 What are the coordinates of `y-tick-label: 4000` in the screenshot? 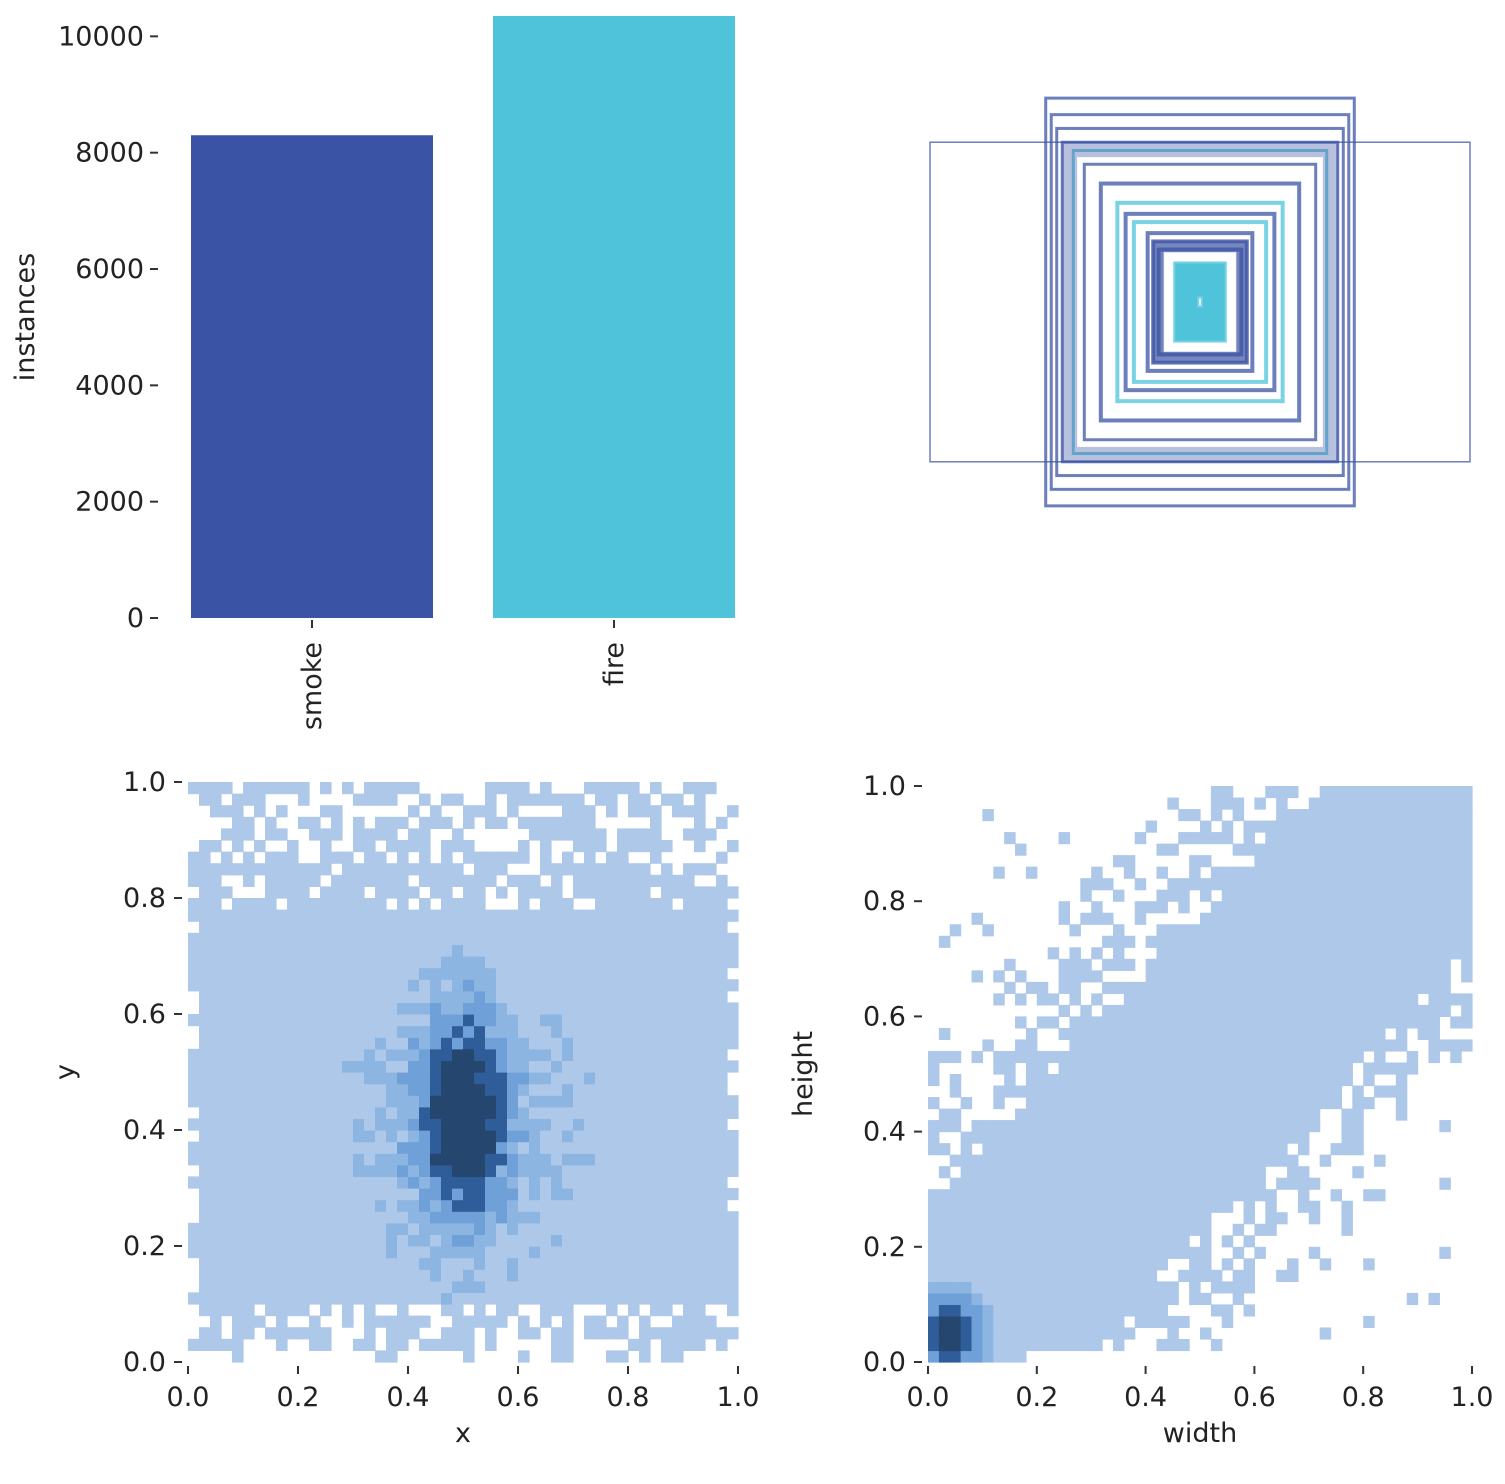 It's located at (109, 385).